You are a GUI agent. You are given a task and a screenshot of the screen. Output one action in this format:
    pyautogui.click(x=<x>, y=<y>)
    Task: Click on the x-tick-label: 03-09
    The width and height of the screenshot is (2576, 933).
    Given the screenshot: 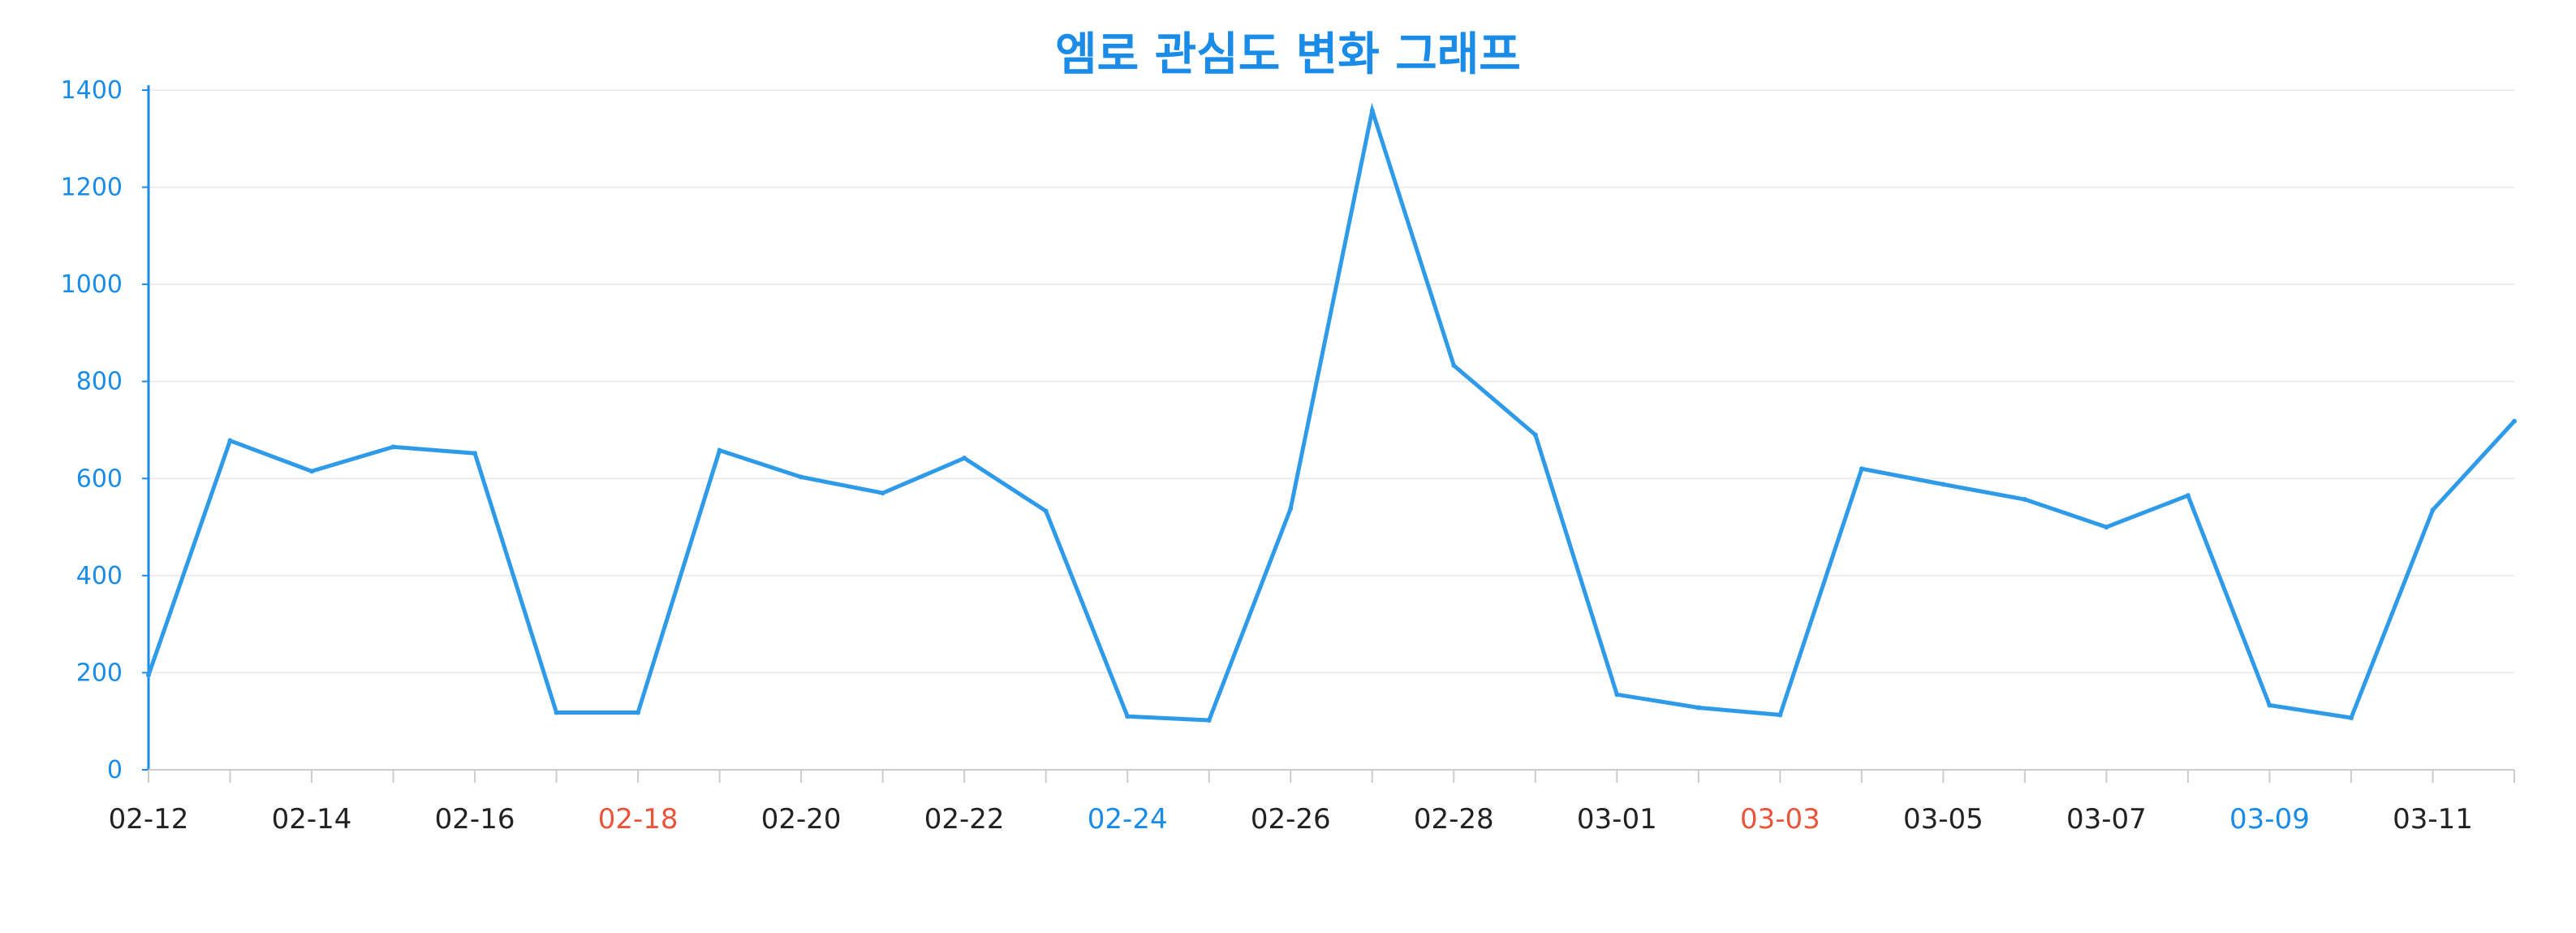 What is the action you would take?
    pyautogui.click(x=2269, y=819)
    